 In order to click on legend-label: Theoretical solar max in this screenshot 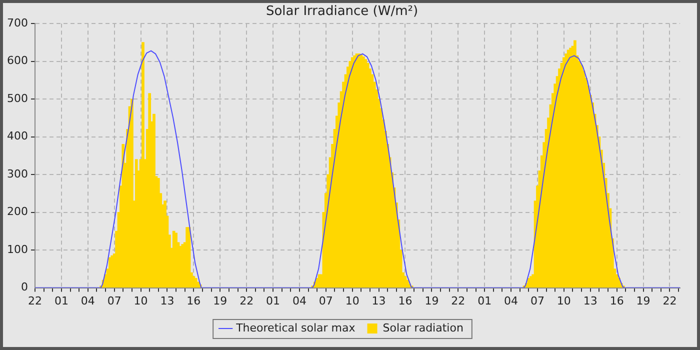, I will do `click(295, 327)`.